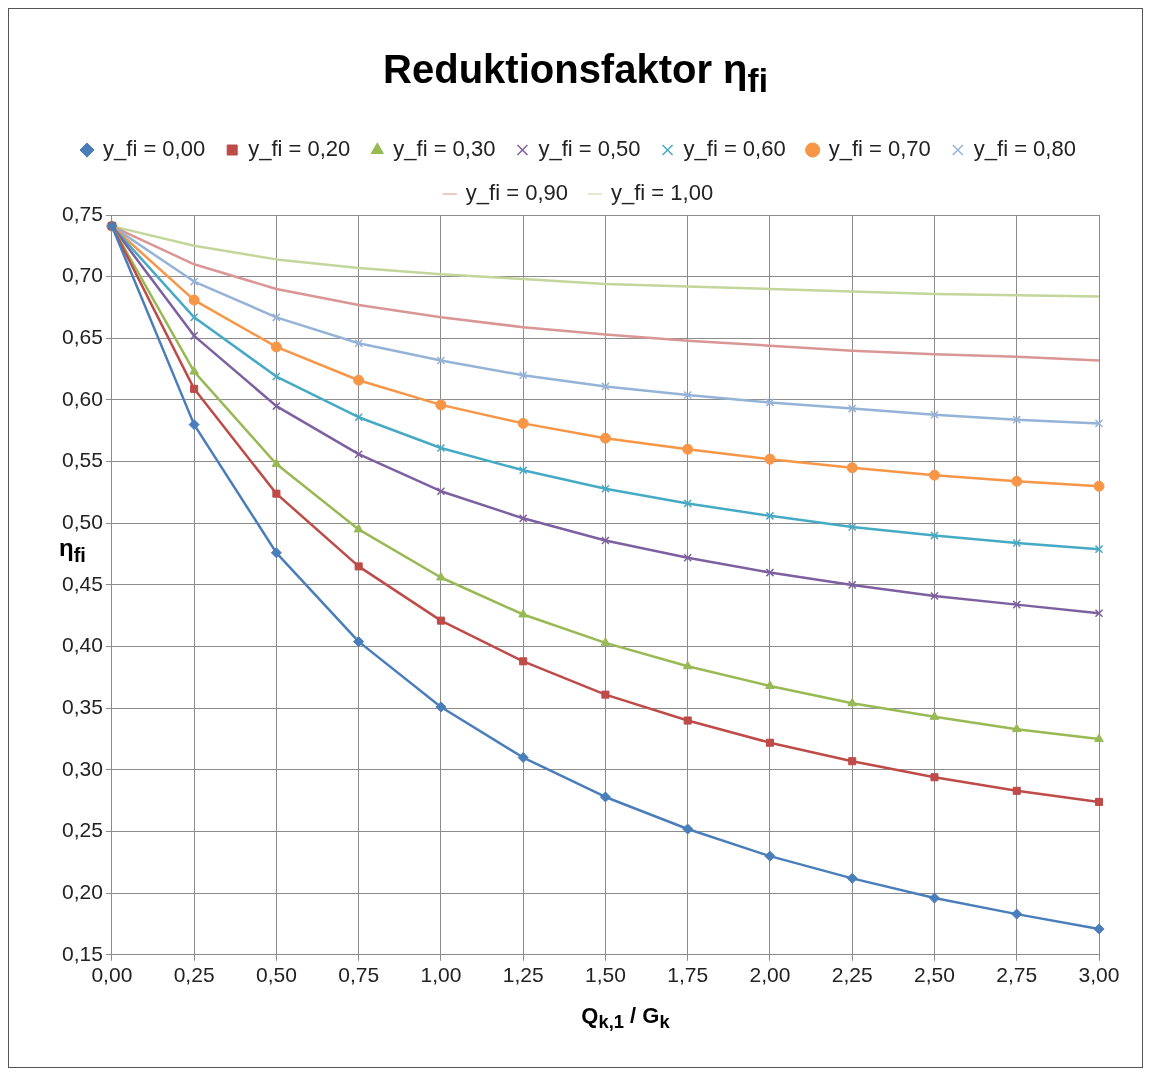 The image size is (1151, 1076). What do you see at coordinates (276, 975) in the screenshot?
I see `x-tick-label: 0,50` at bounding box center [276, 975].